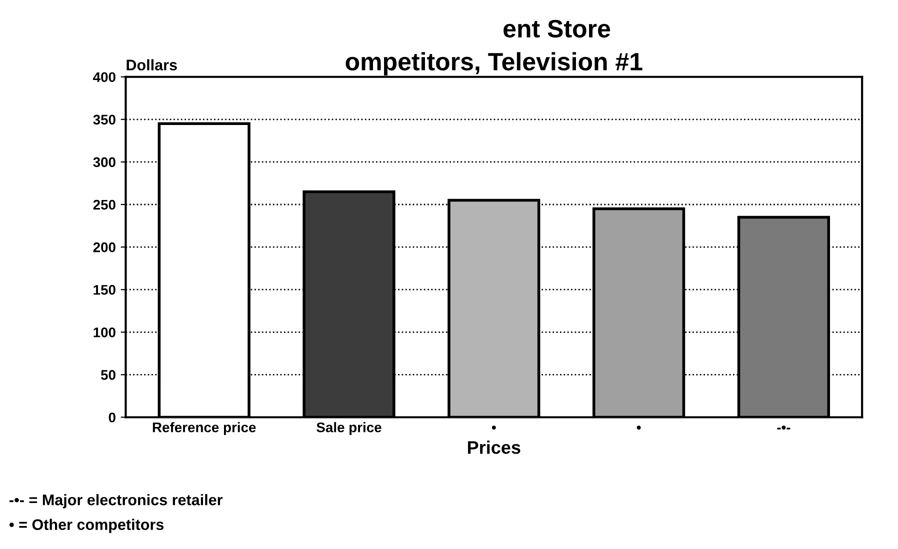  I want to click on y-tick-label: 150, so click(105, 289).